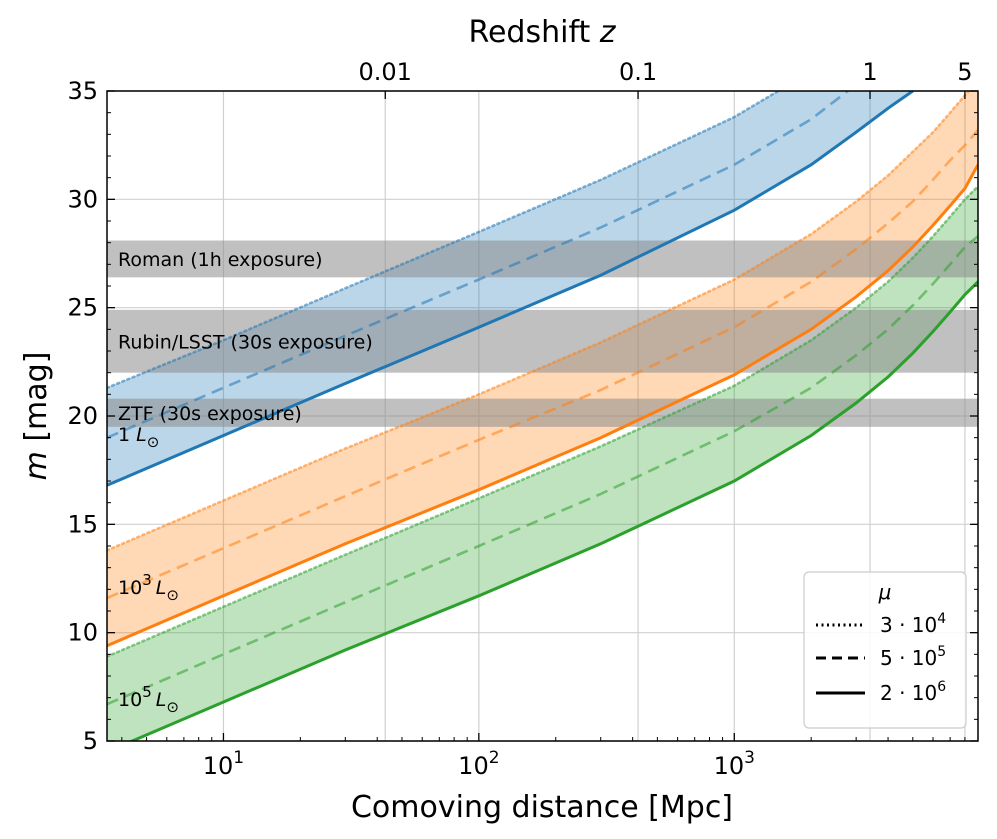  What do you see at coordinates (82, 416) in the screenshot?
I see `y-tick-label: 20` at bounding box center [82, 416].